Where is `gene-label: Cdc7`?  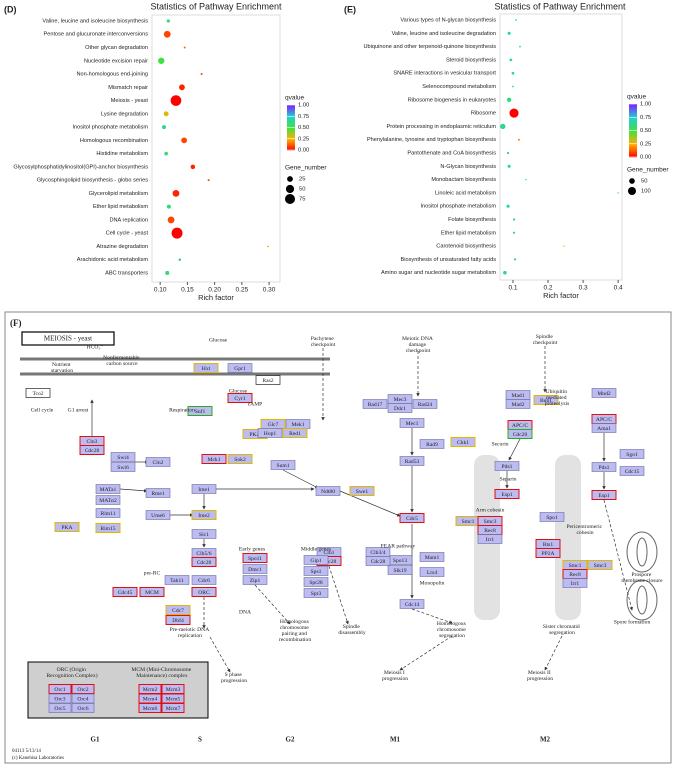 gene-label: Cdc7 is located at coordinates (178, 611).